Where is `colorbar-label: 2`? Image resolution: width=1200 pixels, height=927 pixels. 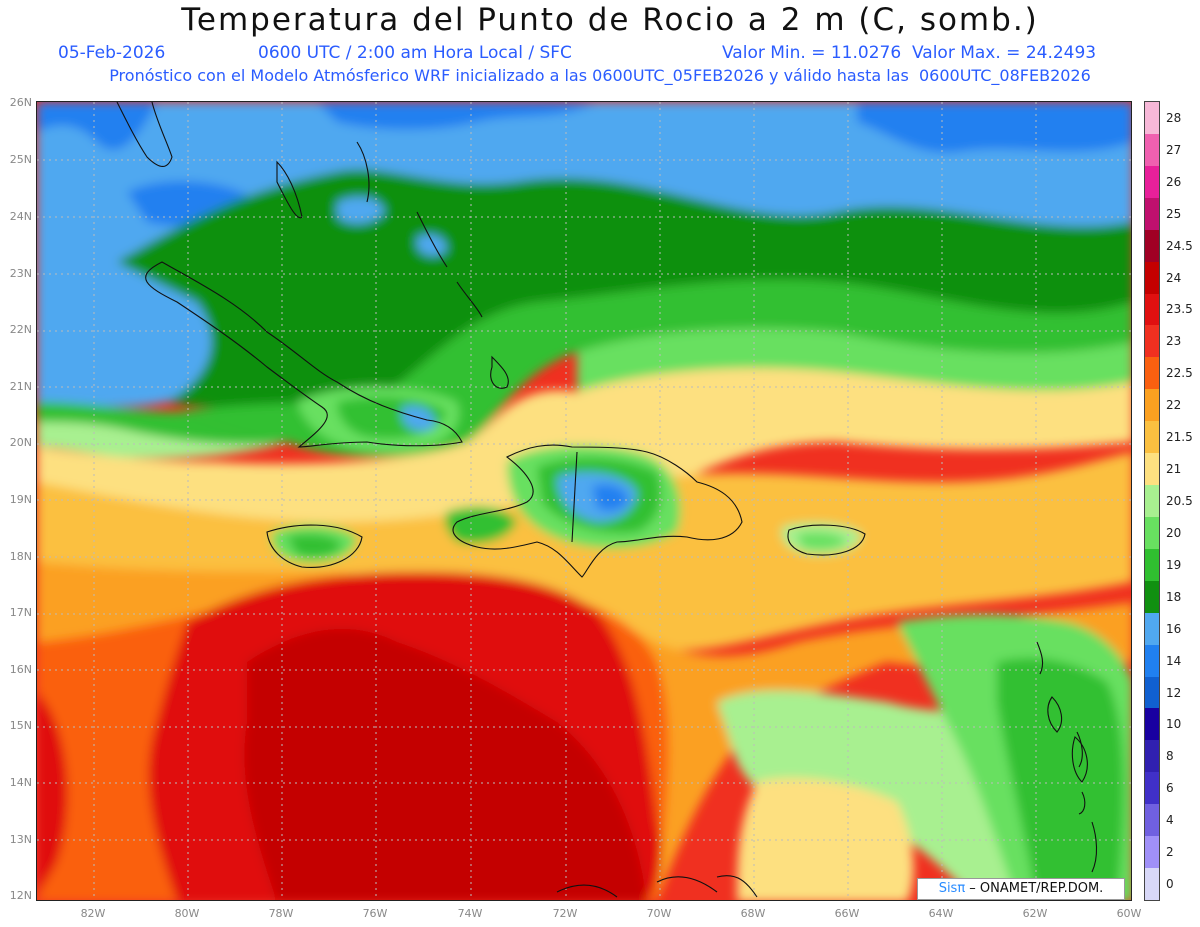 colorbar-label: 2 is located at coordinates (1170, 852).